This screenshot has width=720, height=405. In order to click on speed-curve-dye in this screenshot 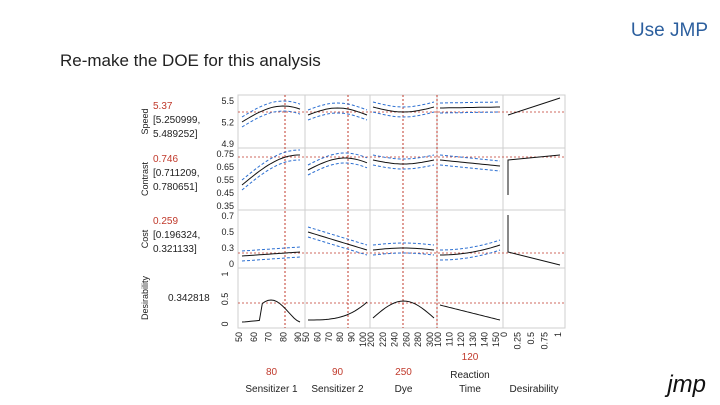, I will do `click(403, 109)`.